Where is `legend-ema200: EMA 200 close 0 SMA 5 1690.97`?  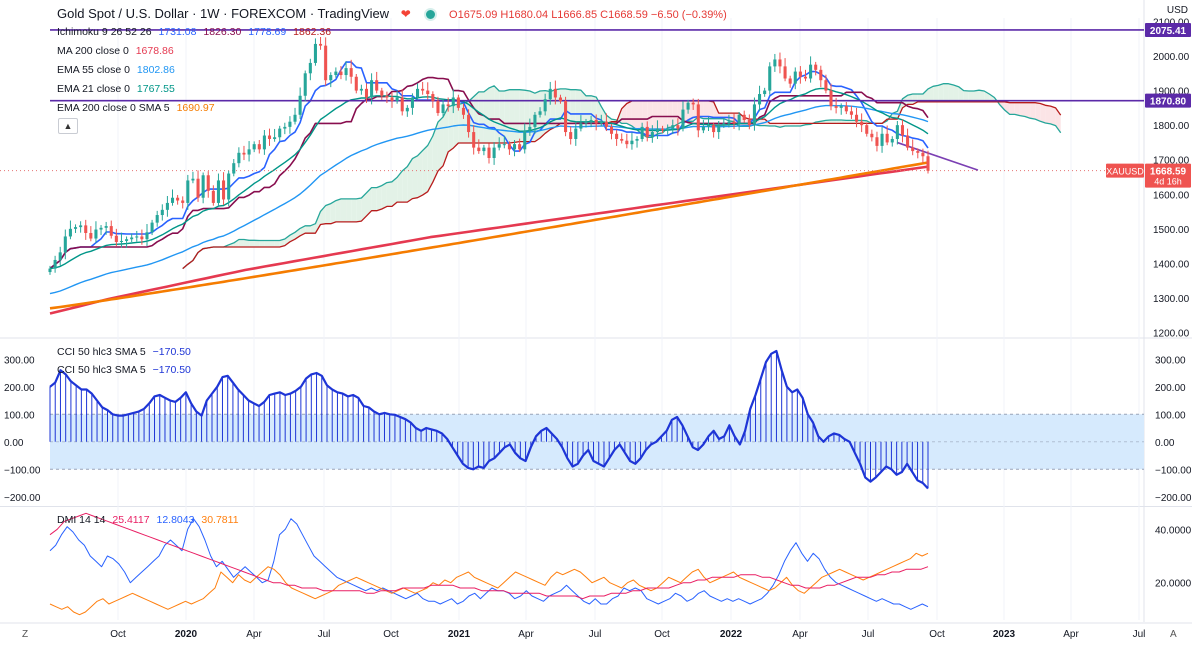
legend-ema200: EMA 200 close 0 SMA 5 1690.97 is located at coordinates (136, 108).